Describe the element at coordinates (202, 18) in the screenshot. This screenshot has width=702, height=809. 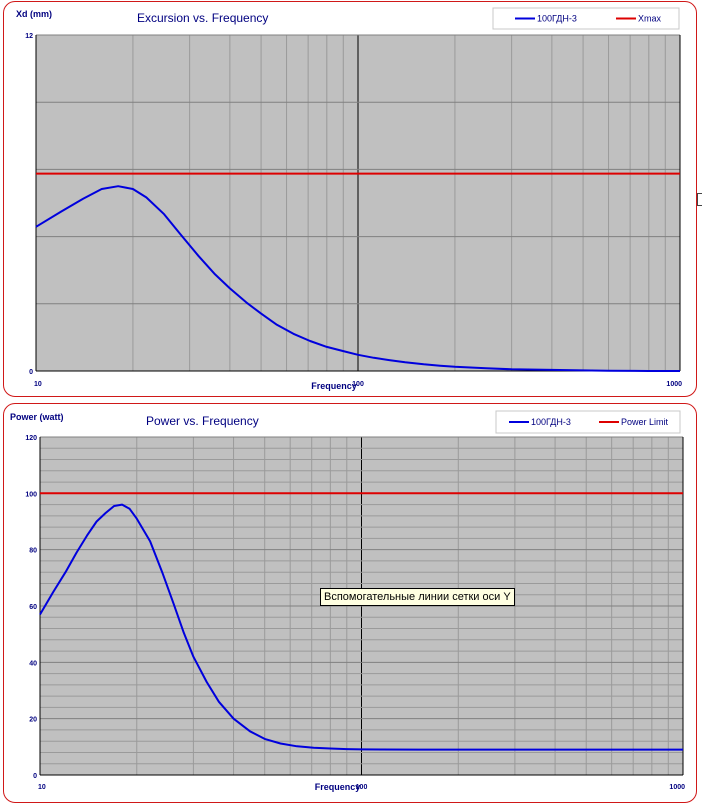
I see `chart-title: Excursion vs. Frequency` at that location.